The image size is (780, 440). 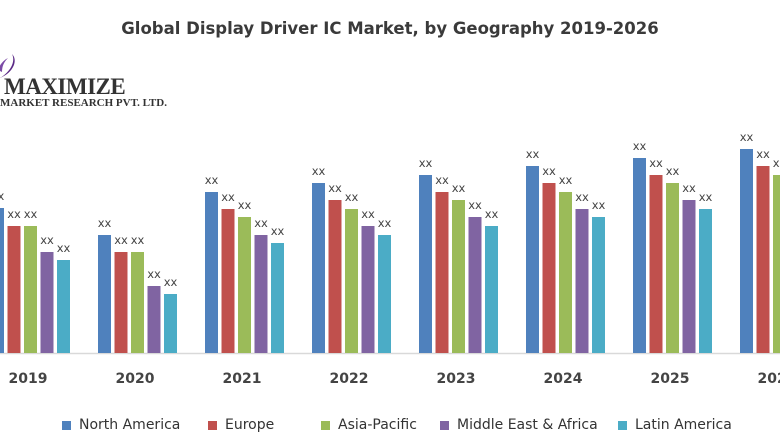 I want to click on legend-item: Asia-Pacific, so click(x=369, y=425).